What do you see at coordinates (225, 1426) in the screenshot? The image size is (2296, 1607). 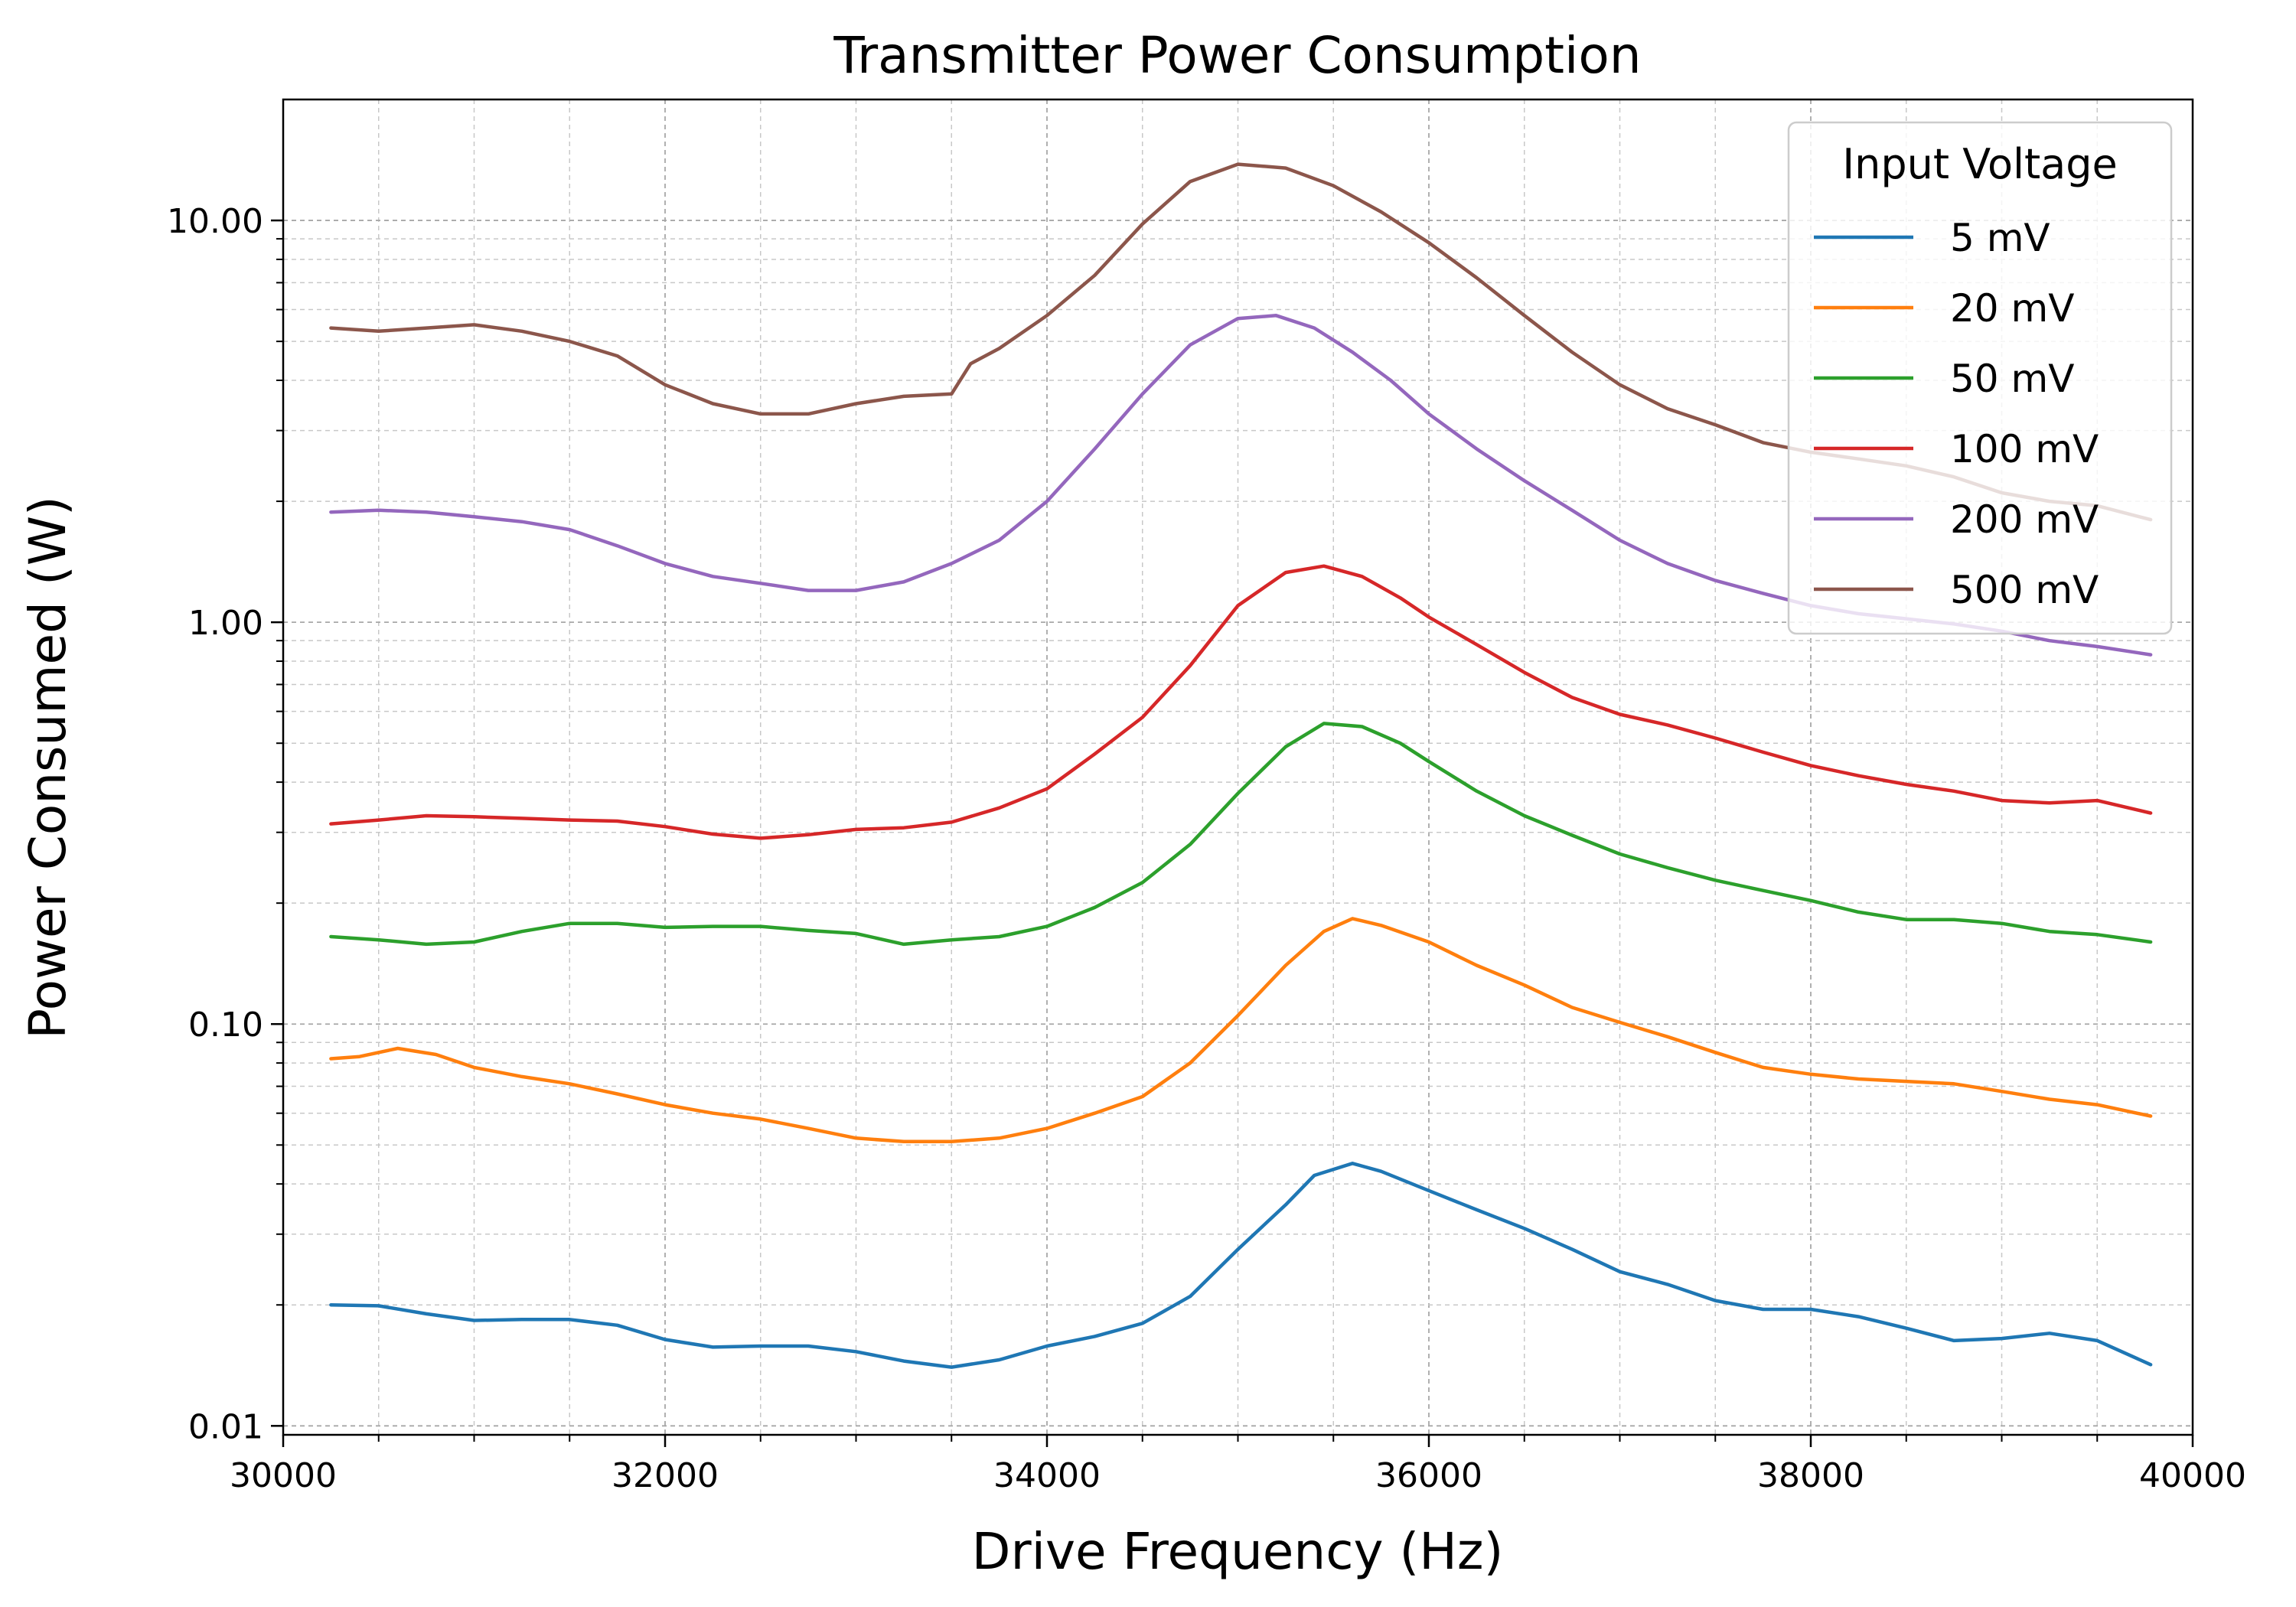 I see `y-tick-label: 0.01` at bounding box center [225, 1426].